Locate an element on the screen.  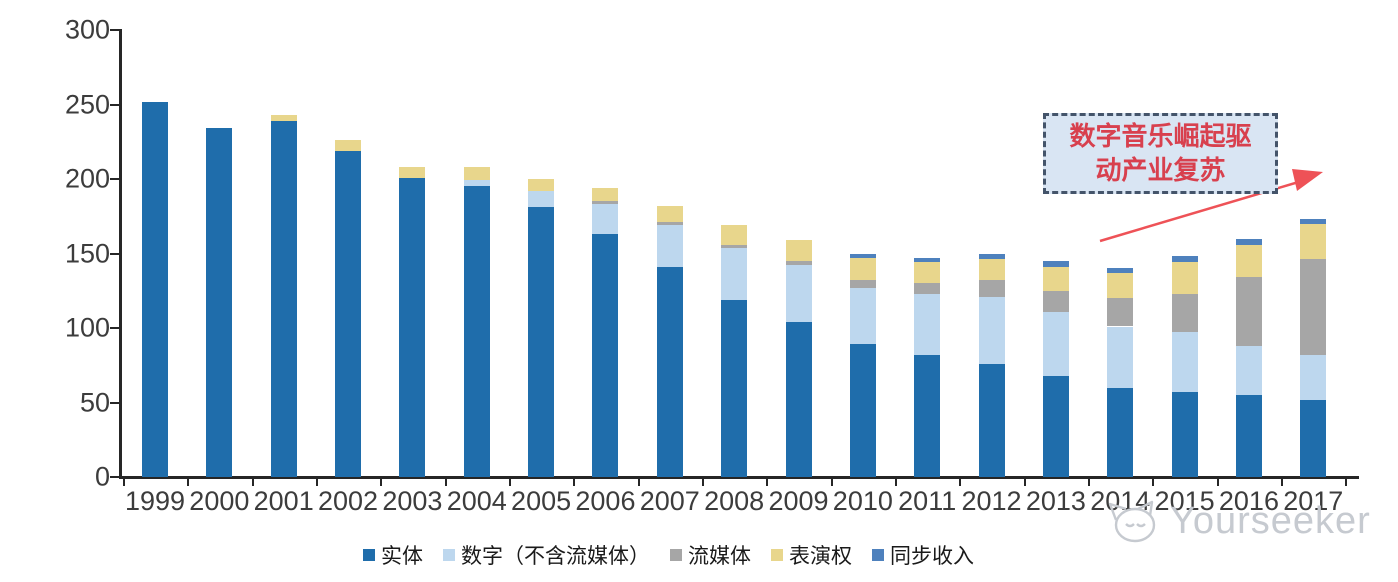
bar-segment-2005-physical is located at coordinates (541, 342).